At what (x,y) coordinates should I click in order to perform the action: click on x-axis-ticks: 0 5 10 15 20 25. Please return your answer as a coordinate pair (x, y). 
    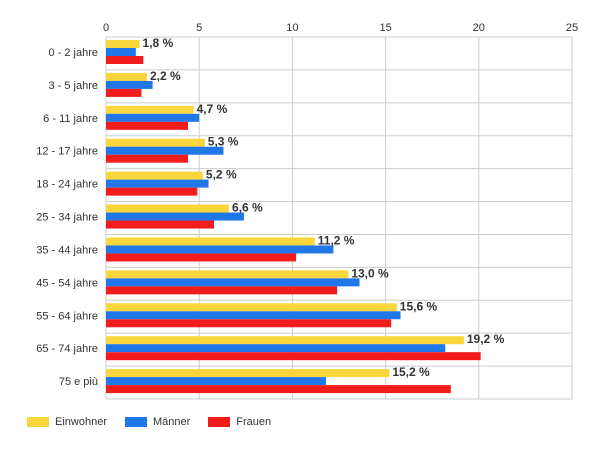
    Looking at the image, I should click on (340, 28).